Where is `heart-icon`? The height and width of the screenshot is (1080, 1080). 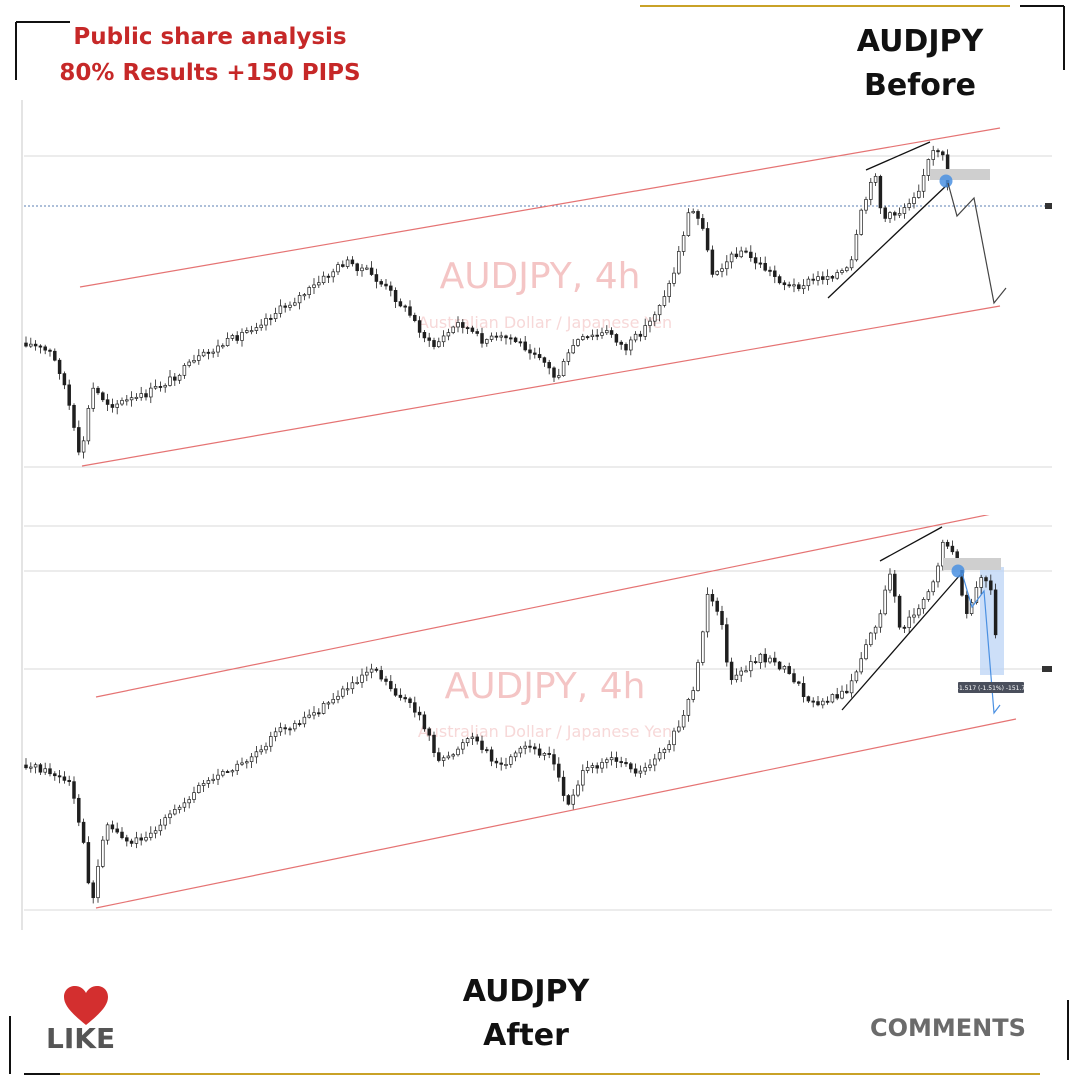 heart-icon is located at coordinates (86, 1006).